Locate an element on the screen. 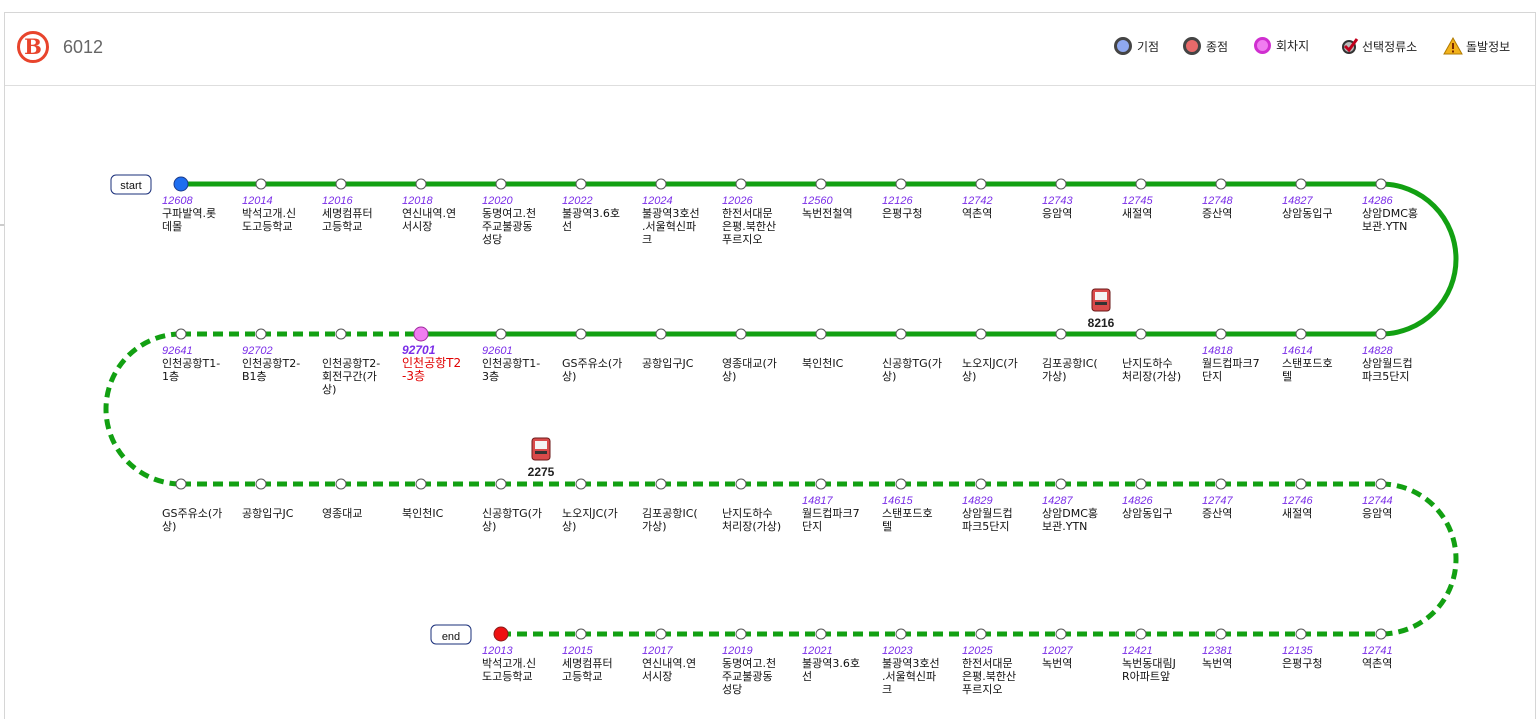  turn-dot-icon is located at coordinates (1262, 45).